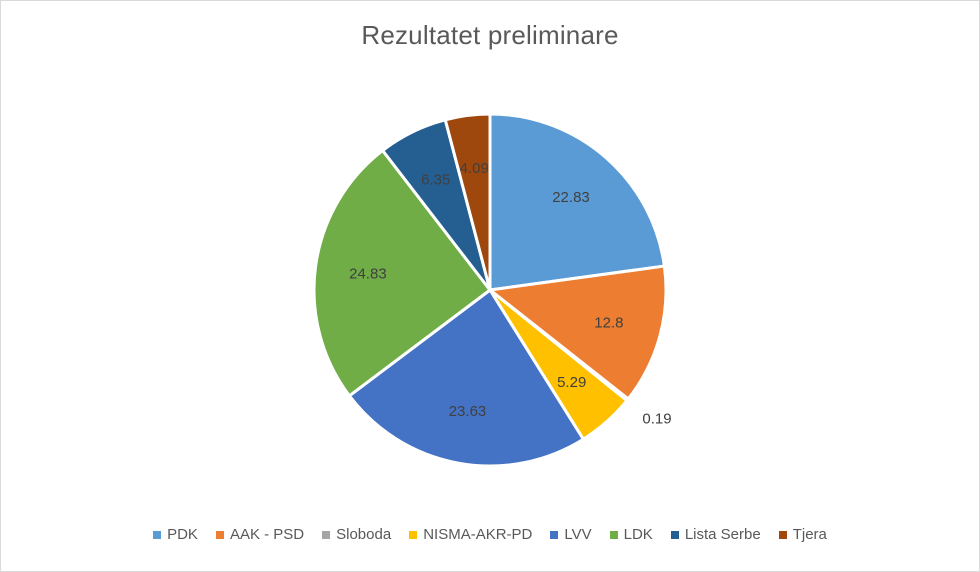  What do you see at coordinates (435, 179) in the screenshot?
I see `data-label-lista-serbe: 6.35` at bounding box center [435, 179].